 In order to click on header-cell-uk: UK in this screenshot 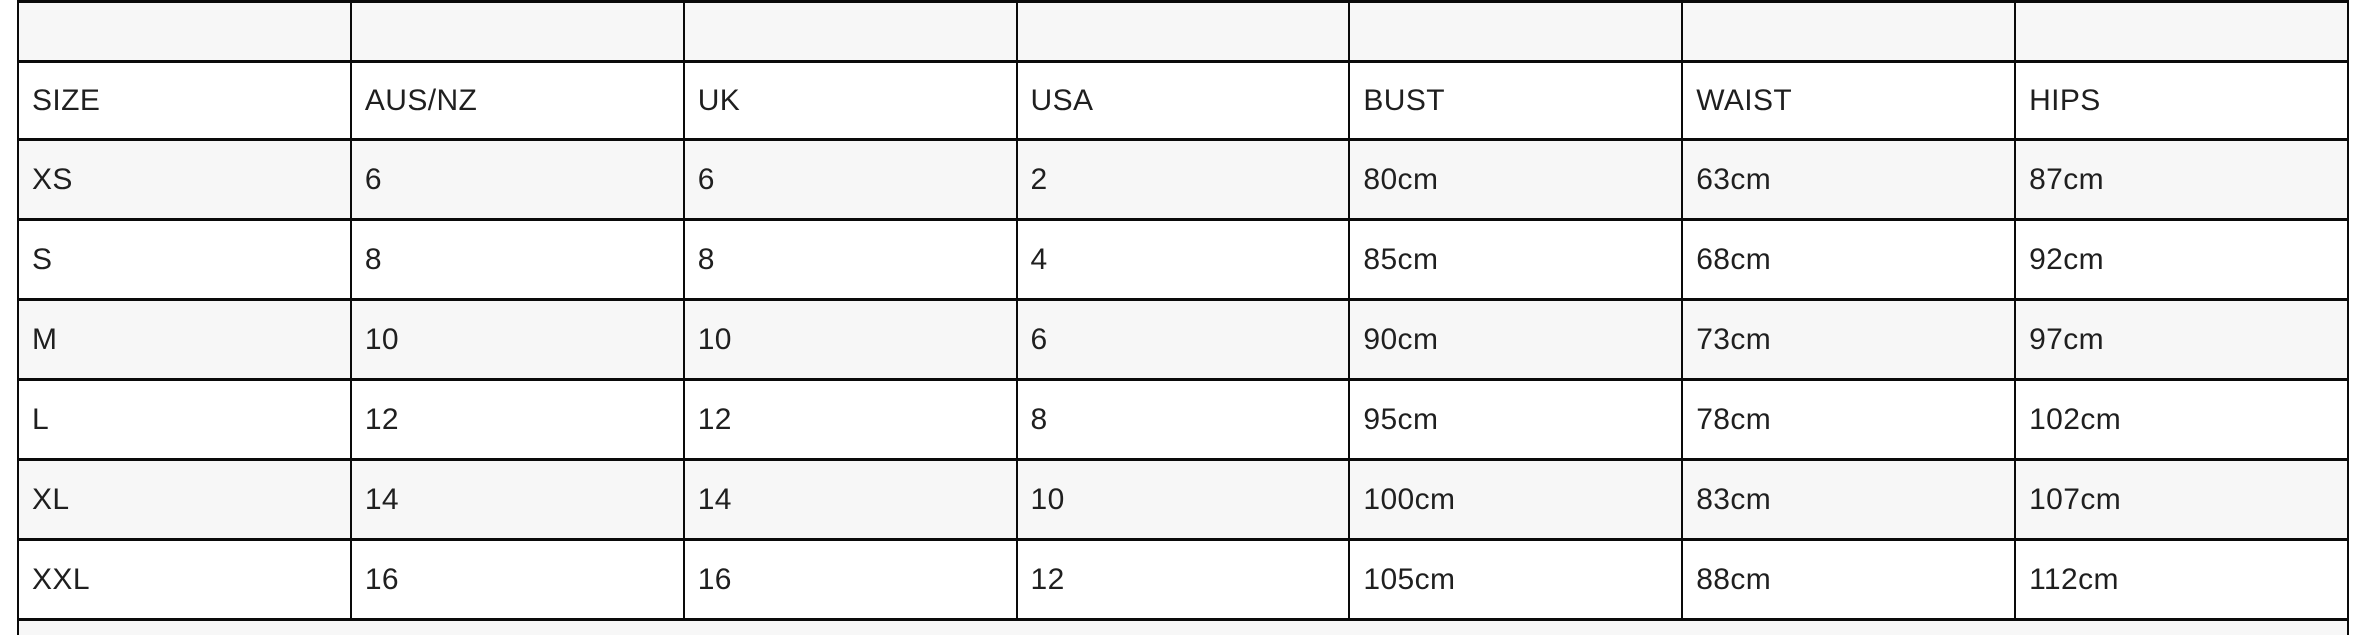, I will do `click(850, 100)`.